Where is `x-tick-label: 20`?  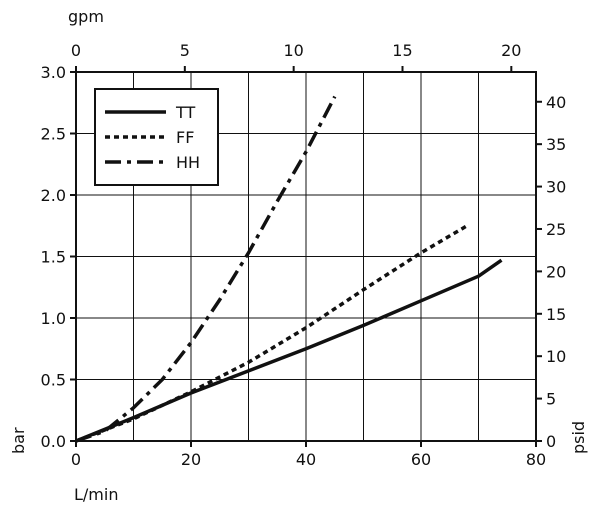 x-tick-label: 20 is located at coordinates (191, 459).